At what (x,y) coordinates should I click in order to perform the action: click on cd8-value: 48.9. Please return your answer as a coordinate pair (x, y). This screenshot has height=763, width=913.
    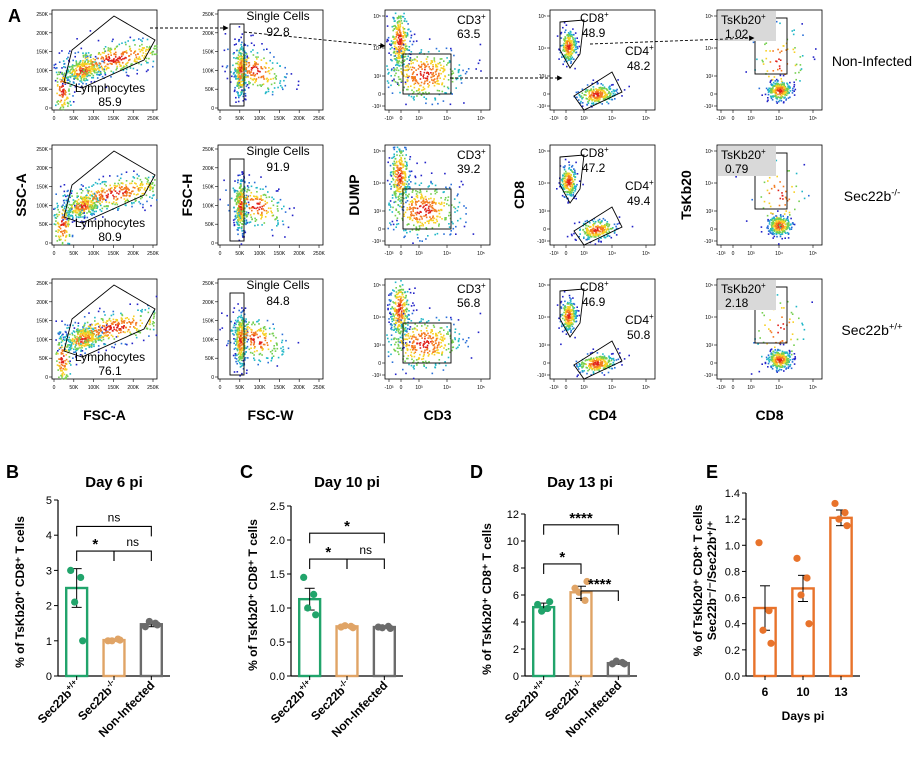
    Looking at the image, I should click on (594, 33).